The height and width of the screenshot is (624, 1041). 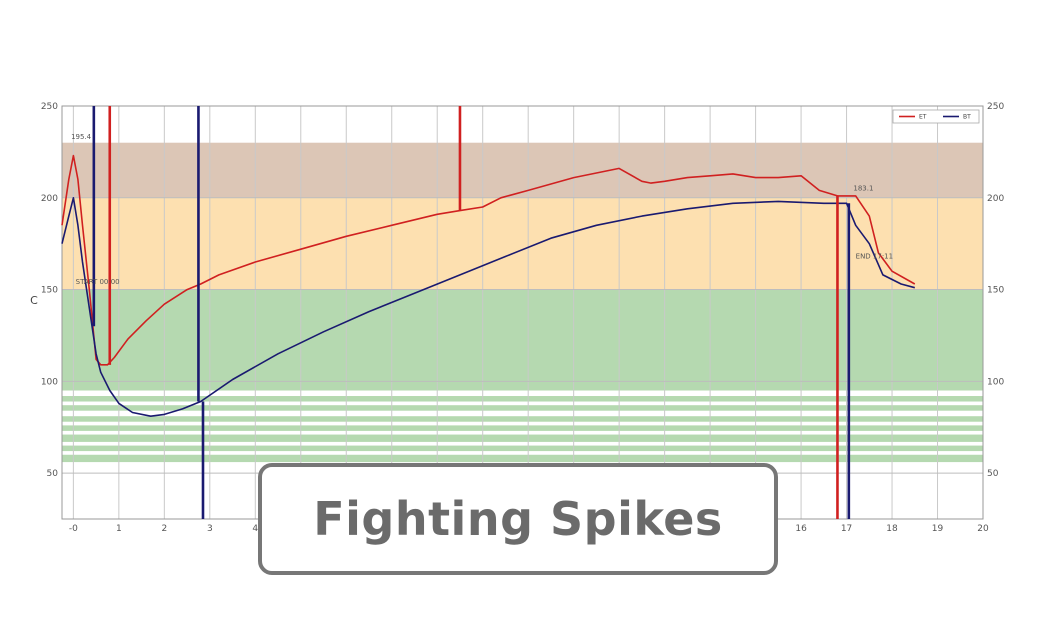 I want to click on chart-annotation: START 00:00, so click(x=98, y=282).